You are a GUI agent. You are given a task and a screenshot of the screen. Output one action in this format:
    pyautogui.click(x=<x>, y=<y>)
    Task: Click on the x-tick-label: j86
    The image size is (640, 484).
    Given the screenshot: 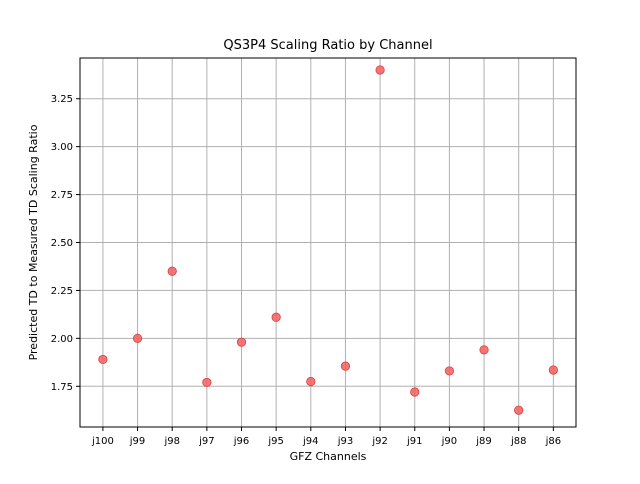 What is the action you would take?
    pyautogui.click(x=553, y=441)
    